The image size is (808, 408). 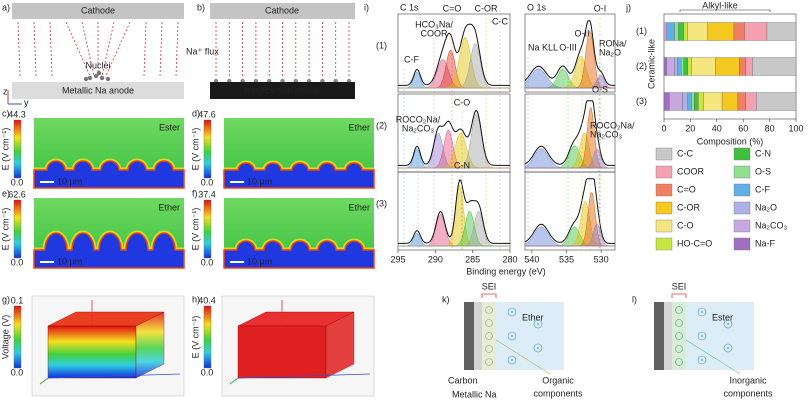 I want to click on peak-annotation: O-I, so click(x=600, y=8).